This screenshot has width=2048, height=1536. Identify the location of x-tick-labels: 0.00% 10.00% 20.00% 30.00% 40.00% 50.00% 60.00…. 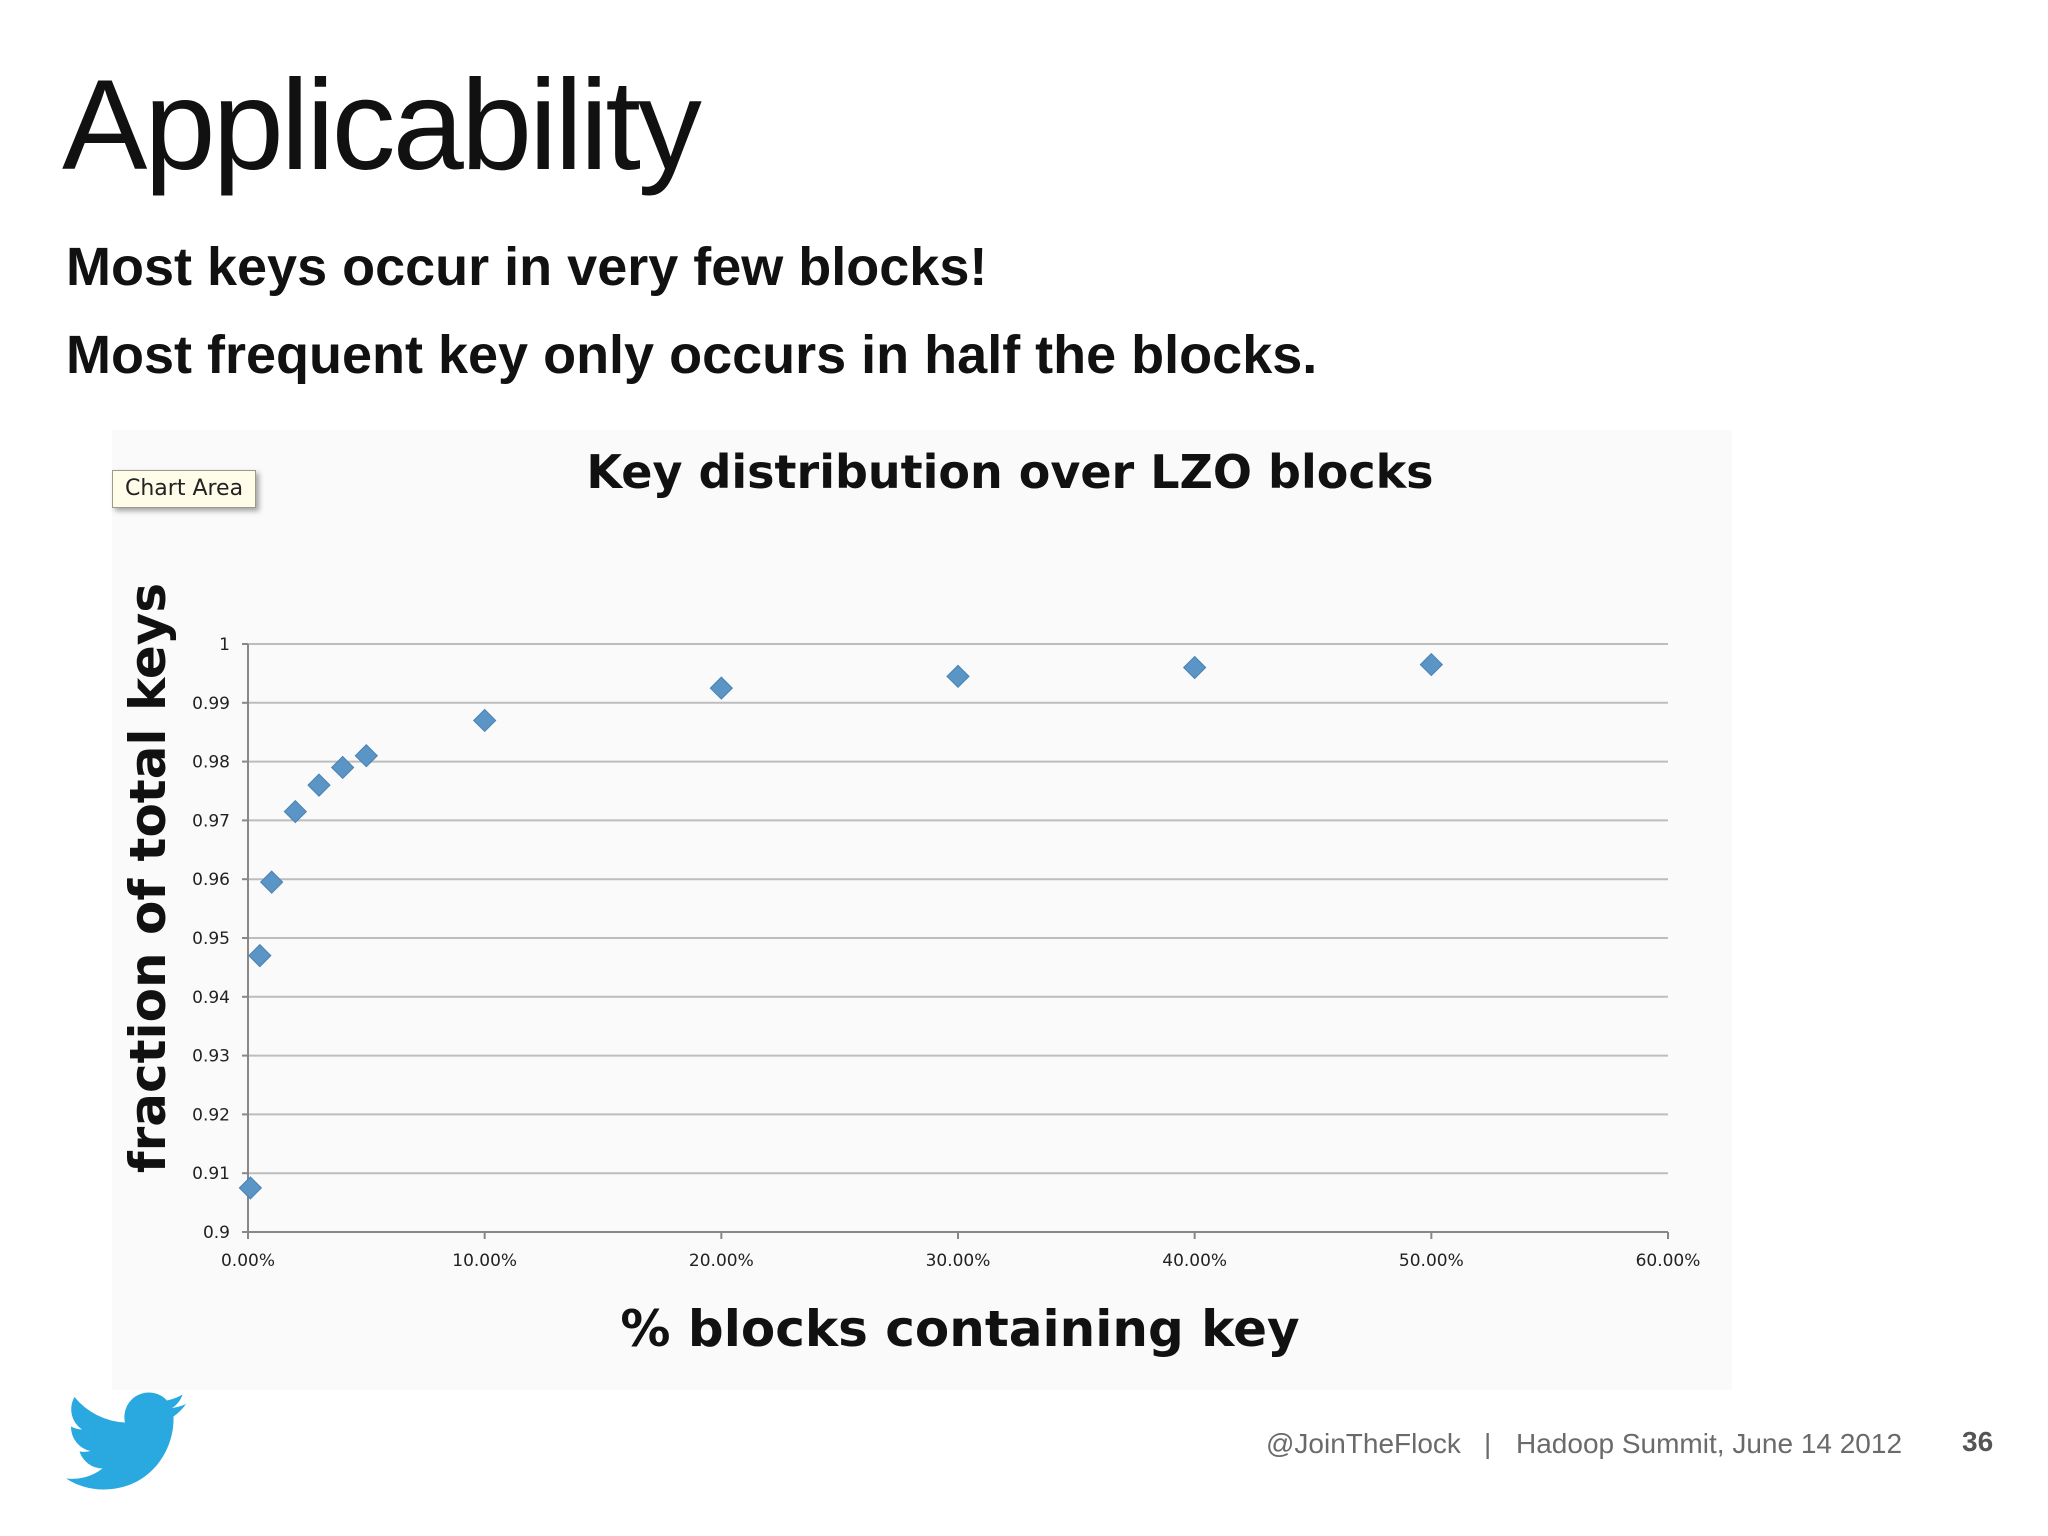
(960, 1261).